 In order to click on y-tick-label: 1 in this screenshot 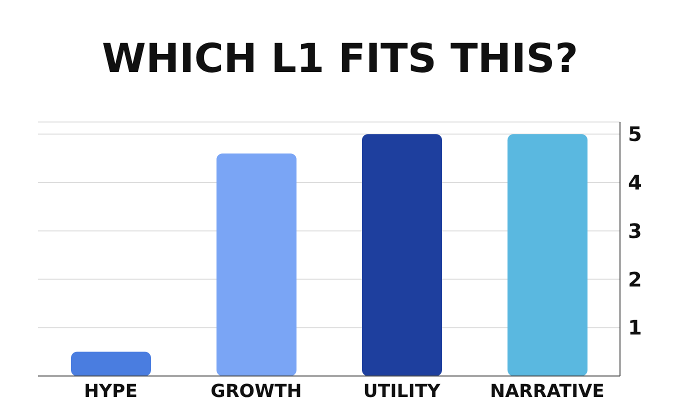, I will do `click(635, 328)`.